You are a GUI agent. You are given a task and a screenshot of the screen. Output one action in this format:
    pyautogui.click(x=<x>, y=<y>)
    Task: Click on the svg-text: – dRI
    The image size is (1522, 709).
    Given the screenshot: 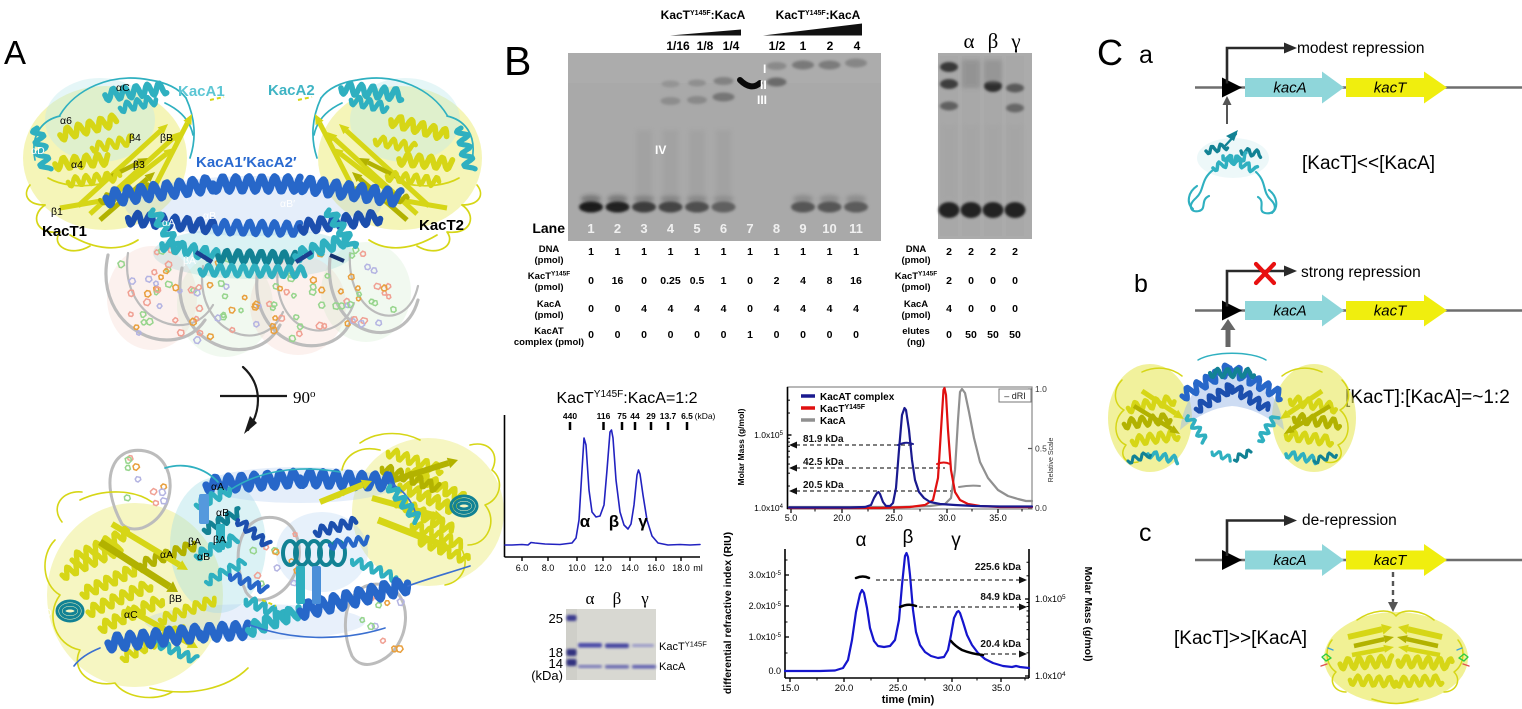 What is the action you would take?
    pyautogui.click(x=1015, y=396)
    